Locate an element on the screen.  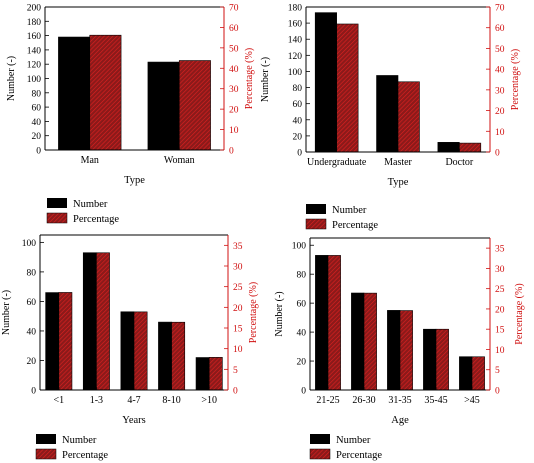
x-tick-label: Man is located at coordinates (90, 160).